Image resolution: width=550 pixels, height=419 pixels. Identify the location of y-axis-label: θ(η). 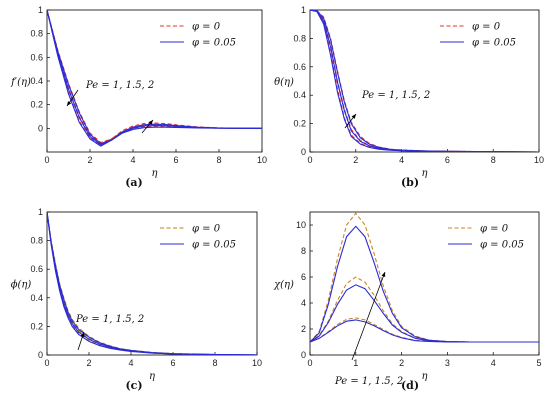
(284, 82).